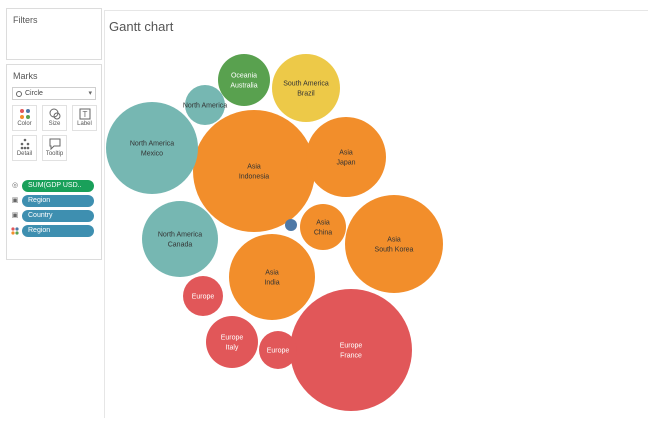  Describe the element at coordinates (54, 162) in the screenshot. I see `marks-card: Marks Circle ▾ Color Size T Label` at that location.